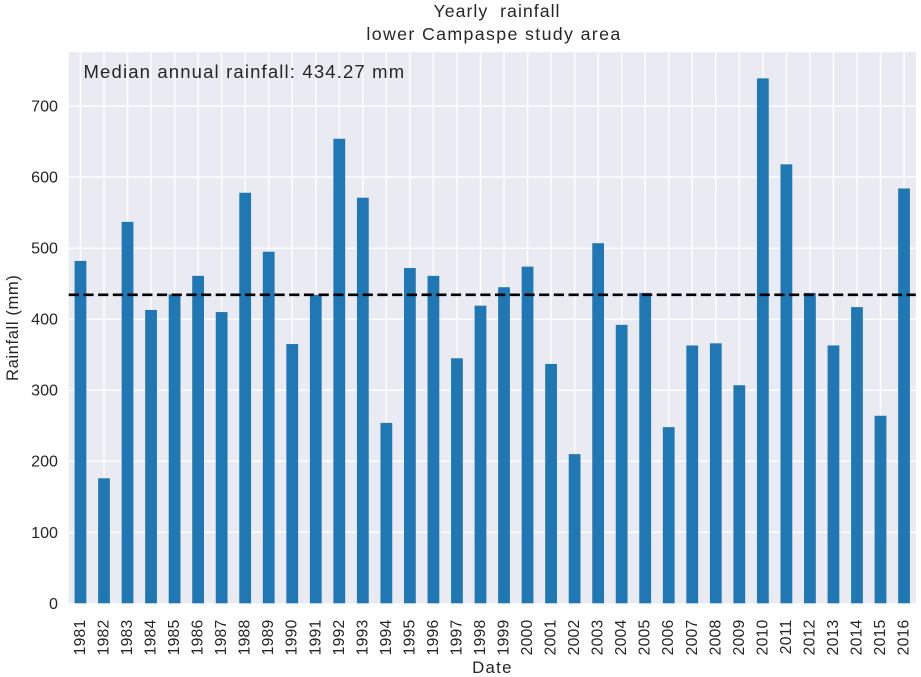 The image size is (921, 677). I want to click on svg-text: 2000, so click(527, 637).